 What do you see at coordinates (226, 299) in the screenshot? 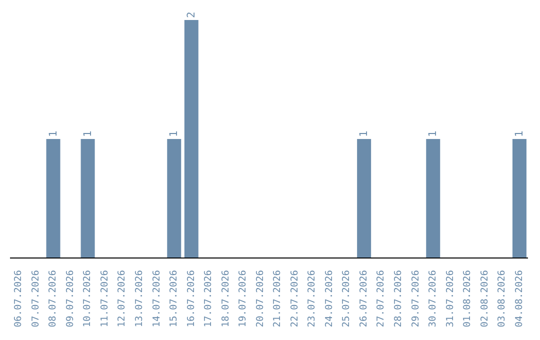
I see `x-tick-label: 18.07.2026` at bounding box center [226, 299].